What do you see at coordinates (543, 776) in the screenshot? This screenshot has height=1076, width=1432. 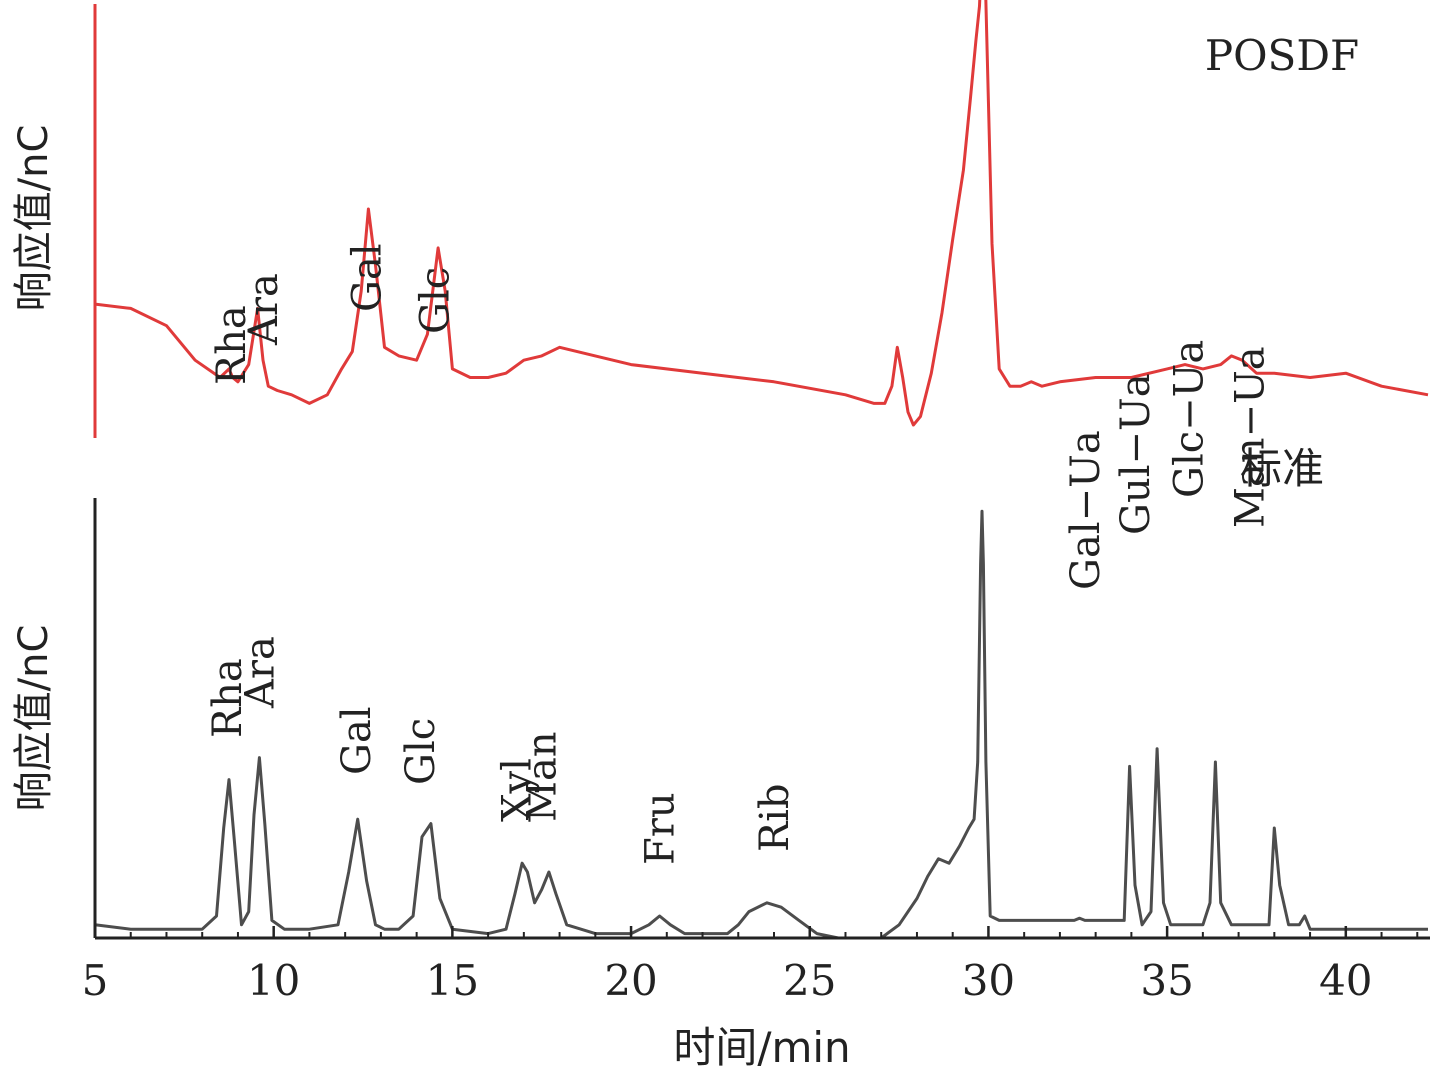 I see `standard-peak-label-5: Man` at bounding box center [543, 776].